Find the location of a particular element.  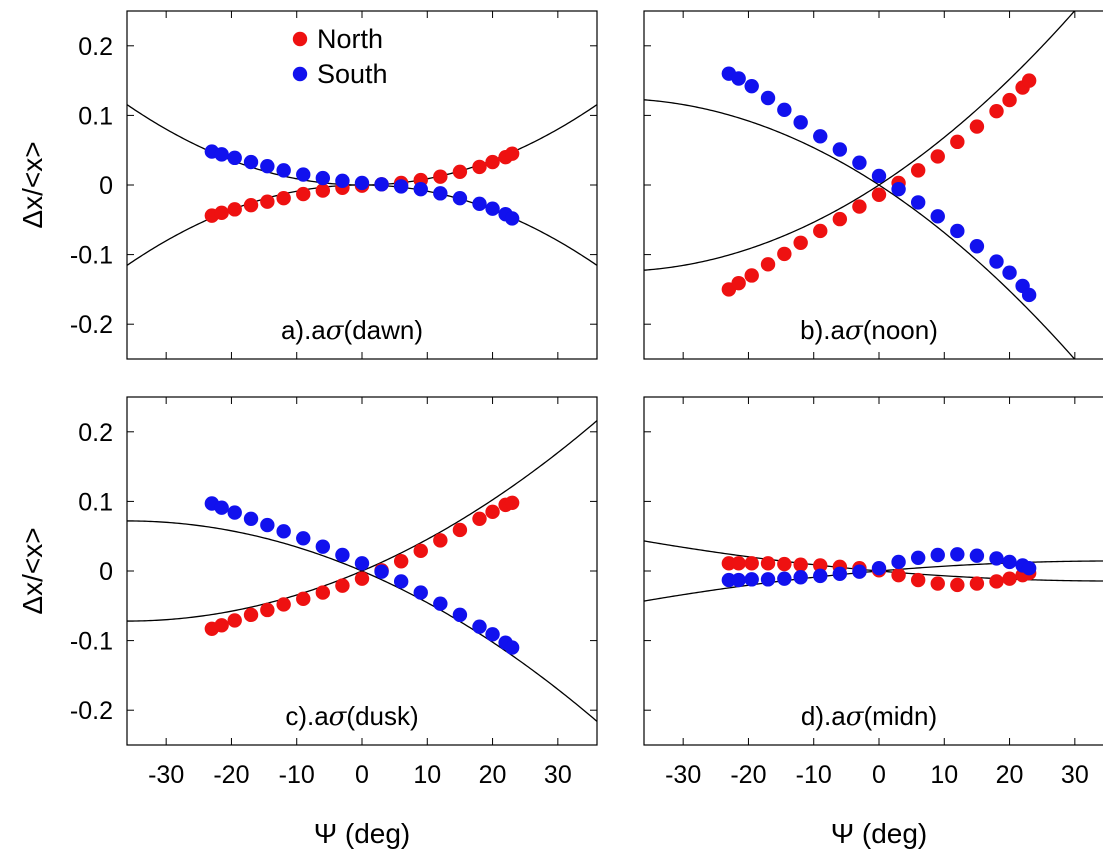

y-tick-label: 0.1 is located at coordinates (95, 502).